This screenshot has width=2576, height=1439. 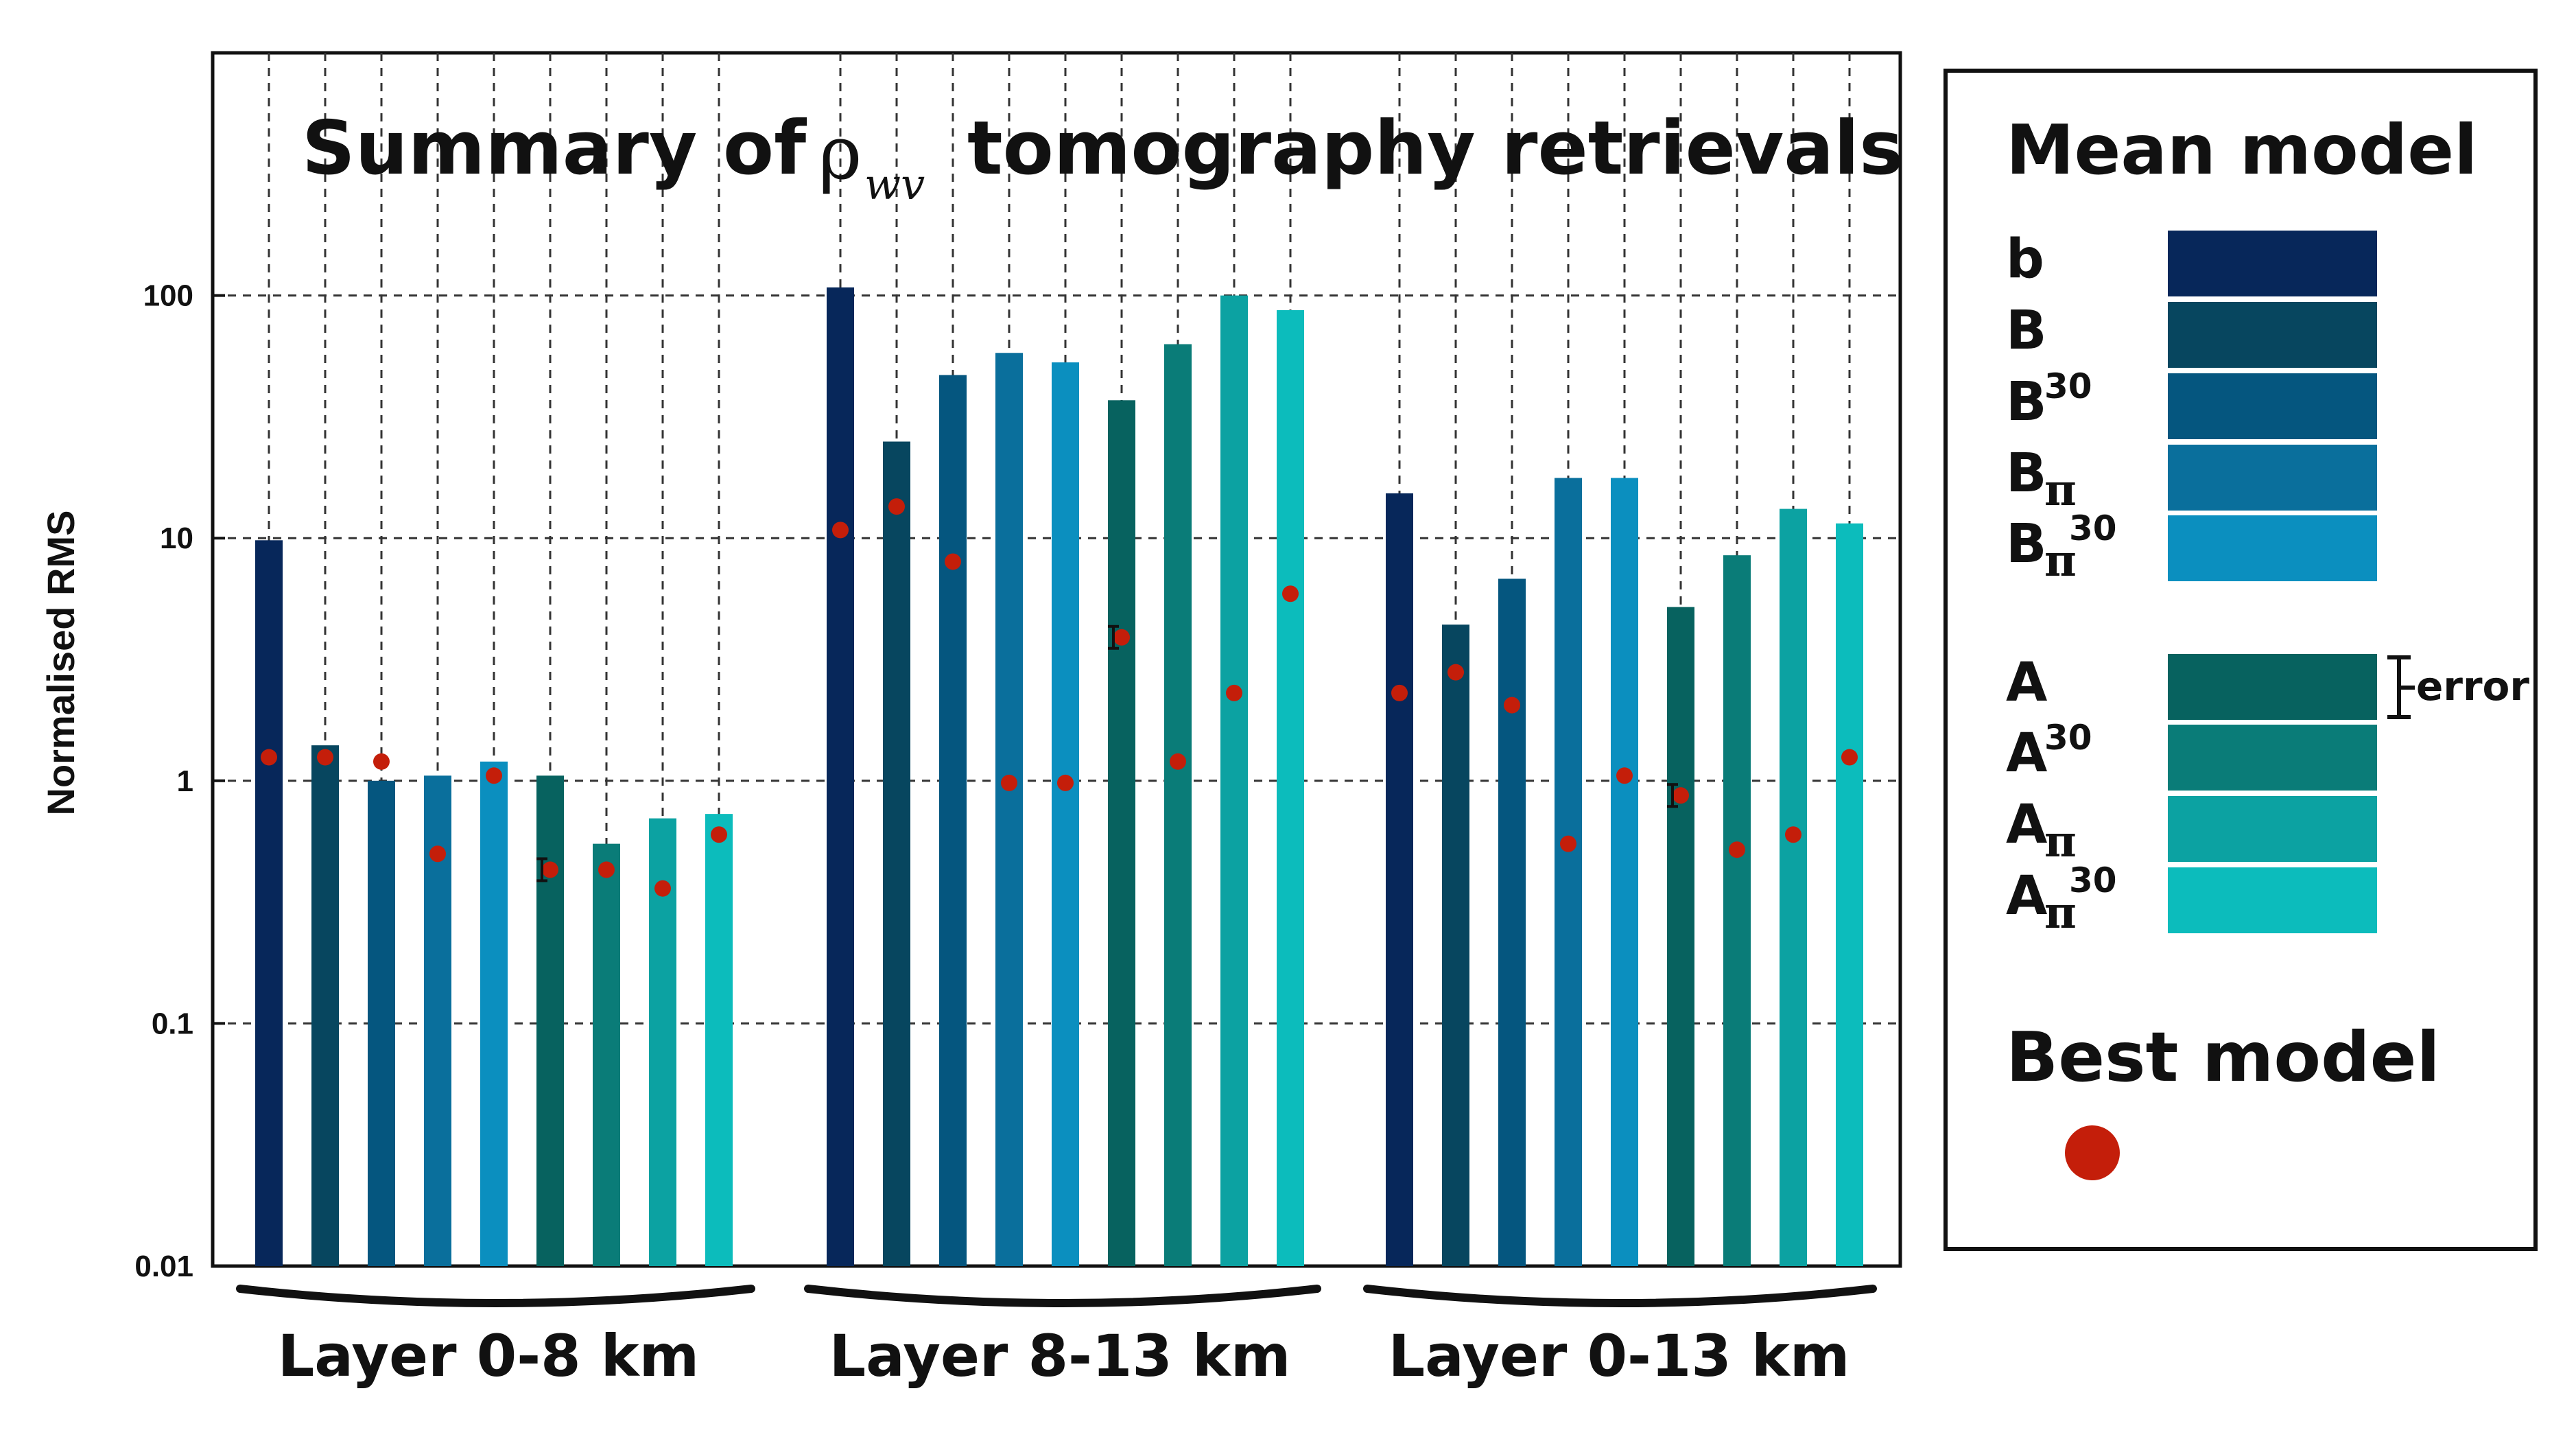 What do you see at coordinates (488, 1356) in the screenshot?
I see `group-label-0-8km: Layer 0-8 km` at bounding box center [488, 1356].